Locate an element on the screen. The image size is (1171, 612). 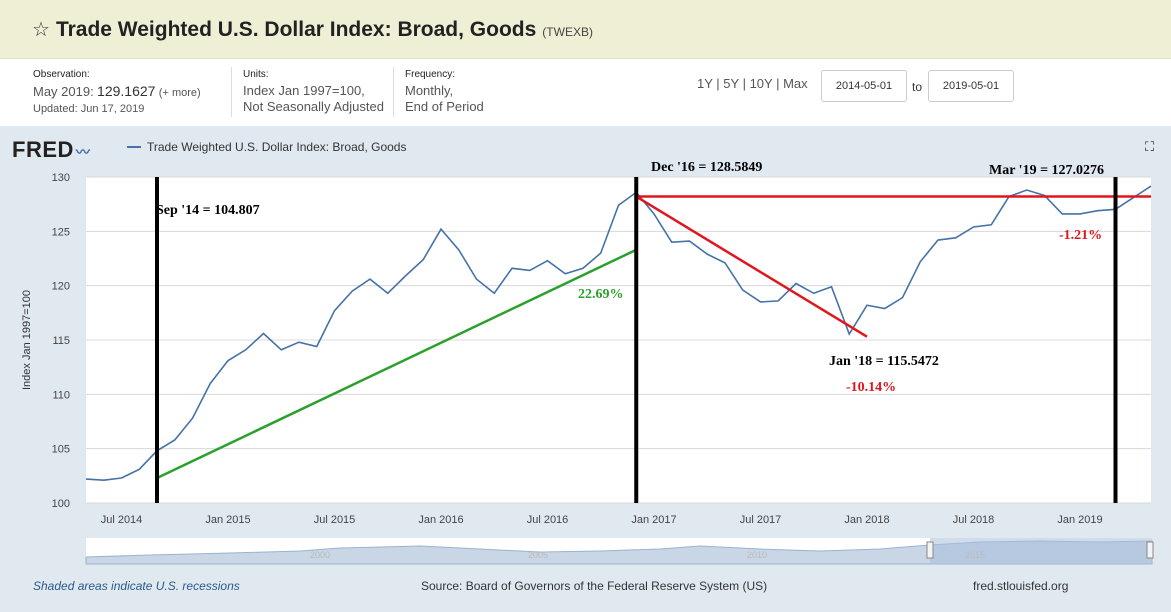
range-links: 1Y | 5Y | 10Y | Max is located at coordinates (752, 83).